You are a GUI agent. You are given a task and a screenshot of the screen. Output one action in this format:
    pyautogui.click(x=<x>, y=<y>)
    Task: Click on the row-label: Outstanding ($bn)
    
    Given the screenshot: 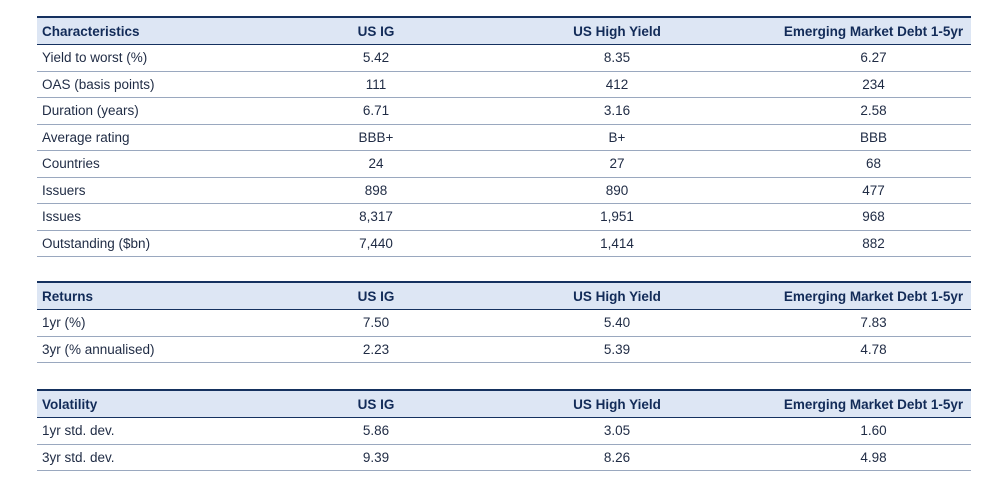 What is the action you would take?
    pyautogui.click(x=165, y=243)
    